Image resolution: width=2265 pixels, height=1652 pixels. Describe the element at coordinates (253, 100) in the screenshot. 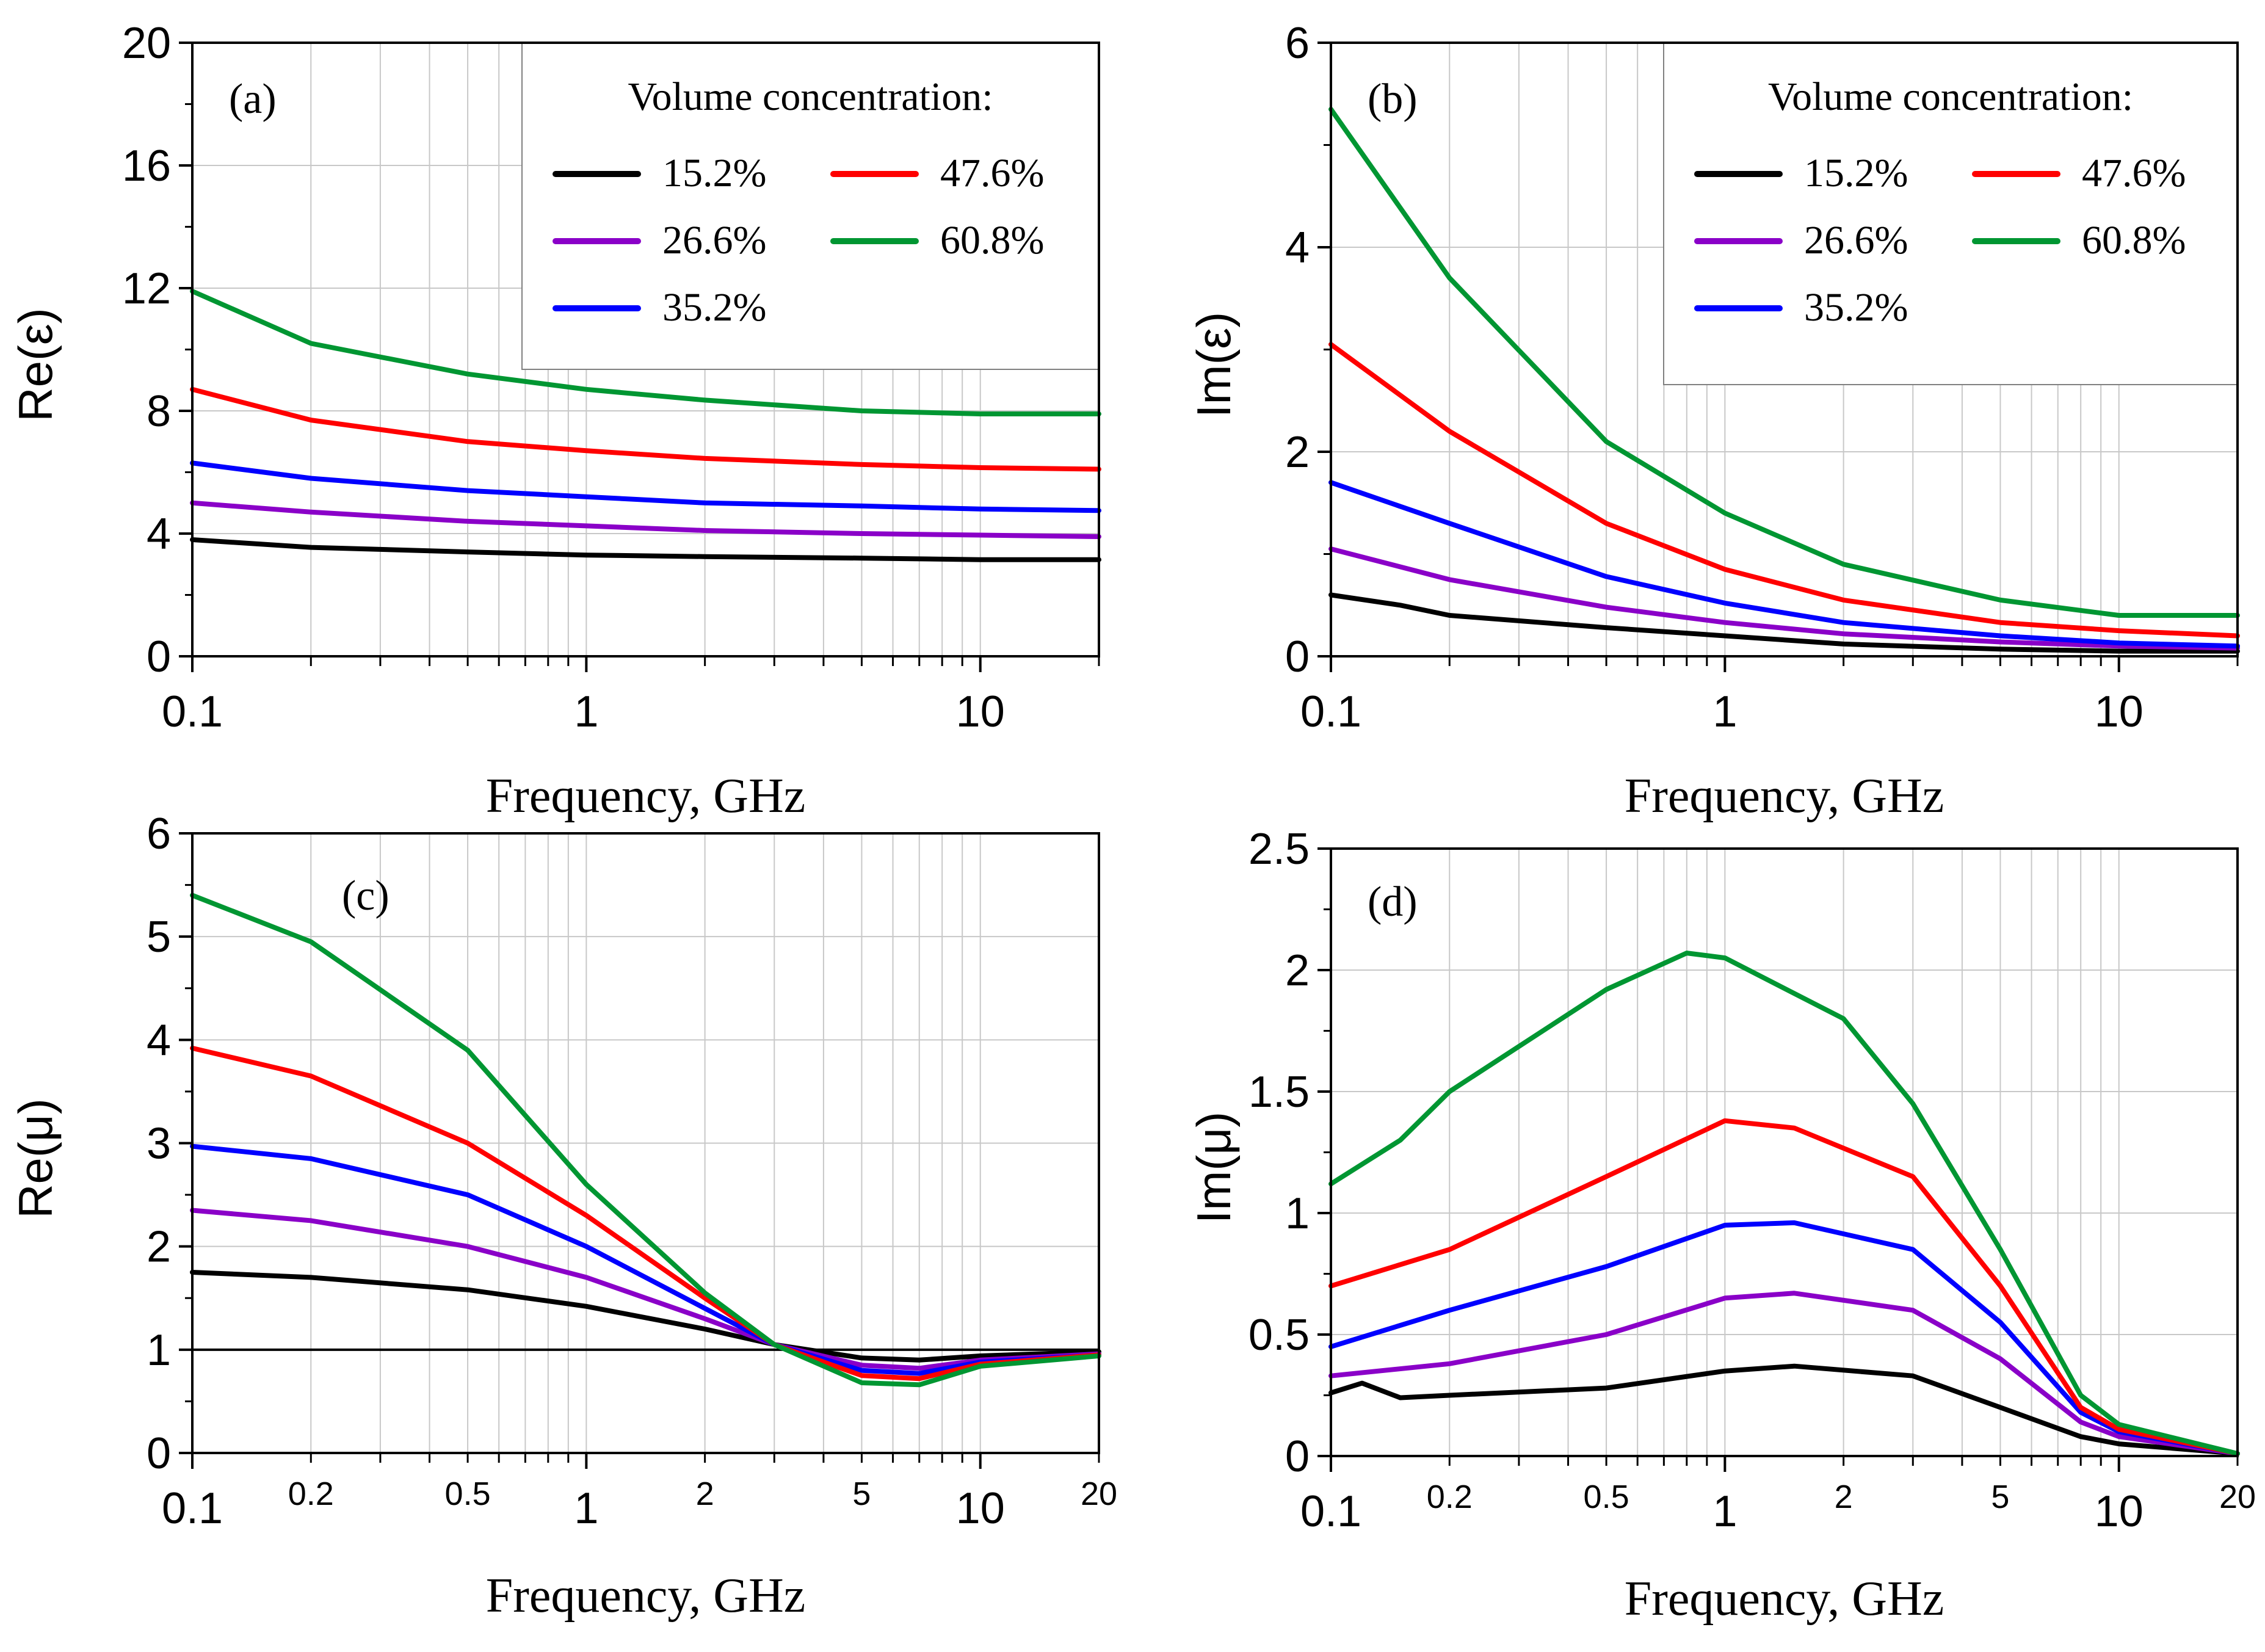

I see `panel-label: (a)` at that location.